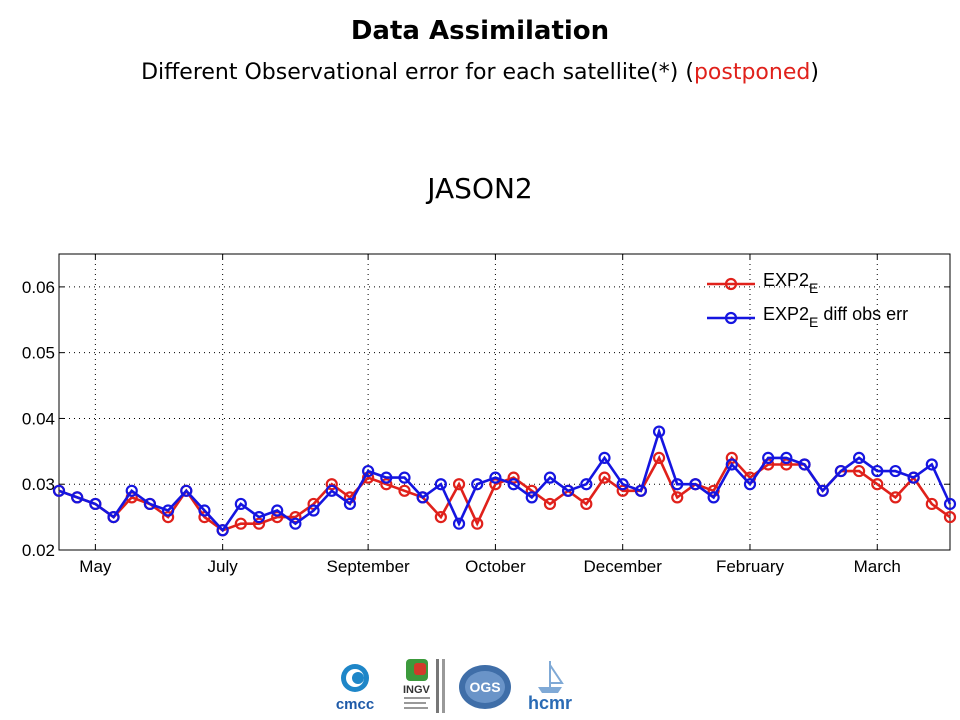  What do you see at coordinates (550, 703) in the screenshot?
I see `hcmr-logo-text: hcmr` at bounding box center [550, 703].